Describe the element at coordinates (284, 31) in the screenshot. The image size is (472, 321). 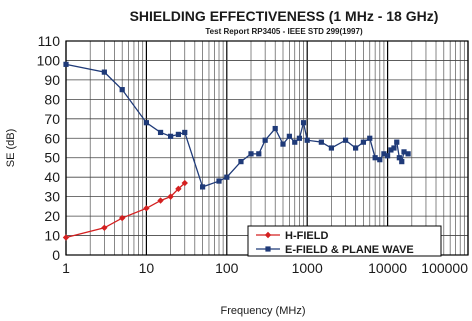
I see `chart-subtitle: Test Report RP3405 - IEEE STD 299(1997)` at that location.